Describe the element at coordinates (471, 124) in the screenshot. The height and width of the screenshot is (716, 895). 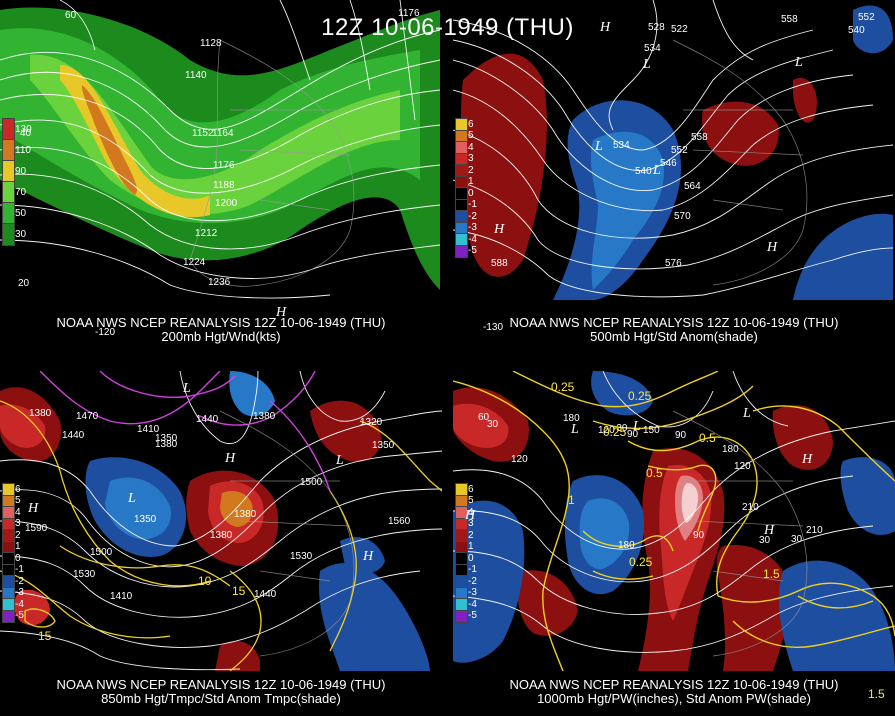
I see `legend-label: 6` at that location.